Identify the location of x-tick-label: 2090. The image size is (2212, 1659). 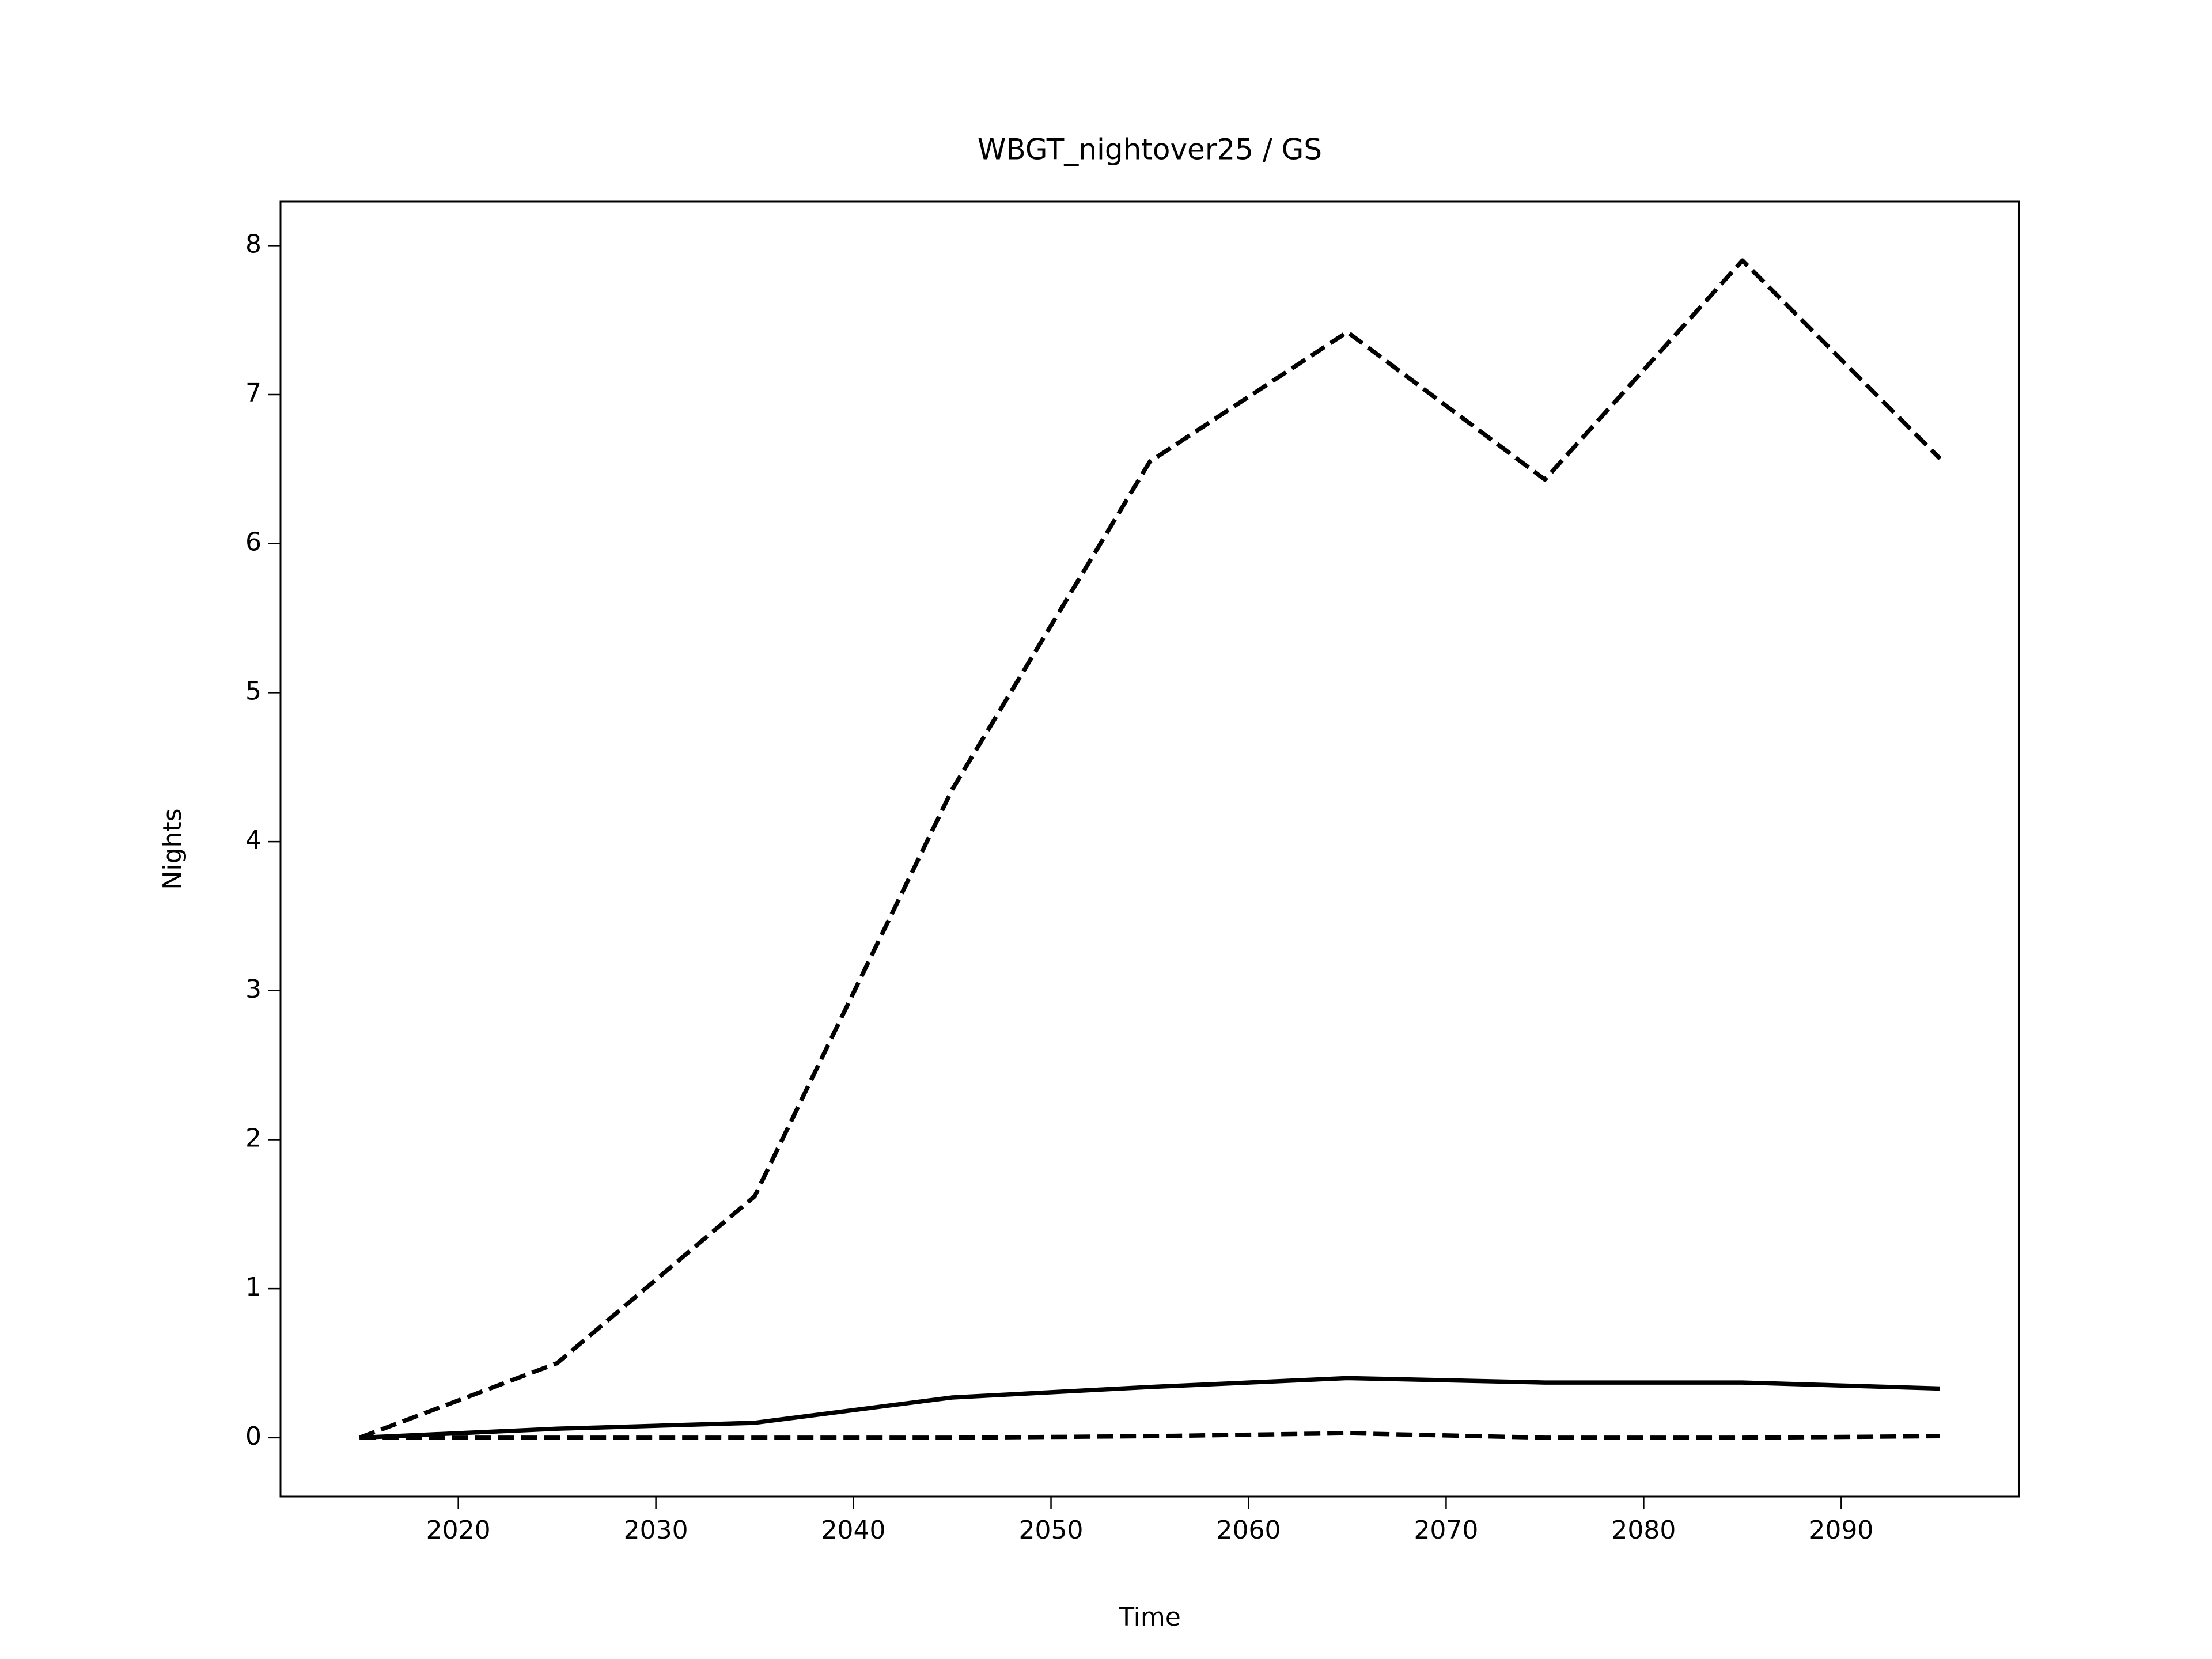
(1841, 1530).